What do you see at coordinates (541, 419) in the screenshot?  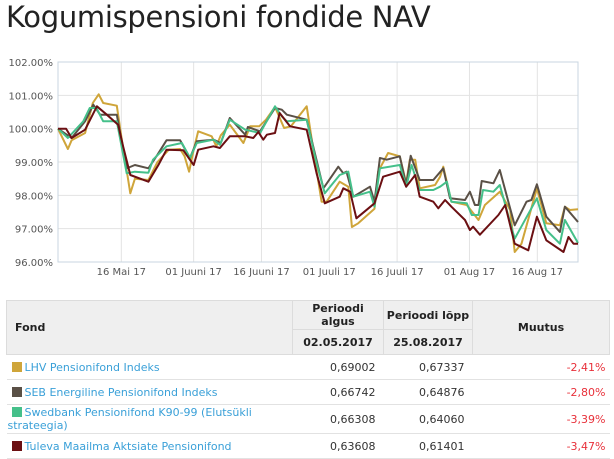 I see `change-value: -3,39%` at bounding box center [541, 419].